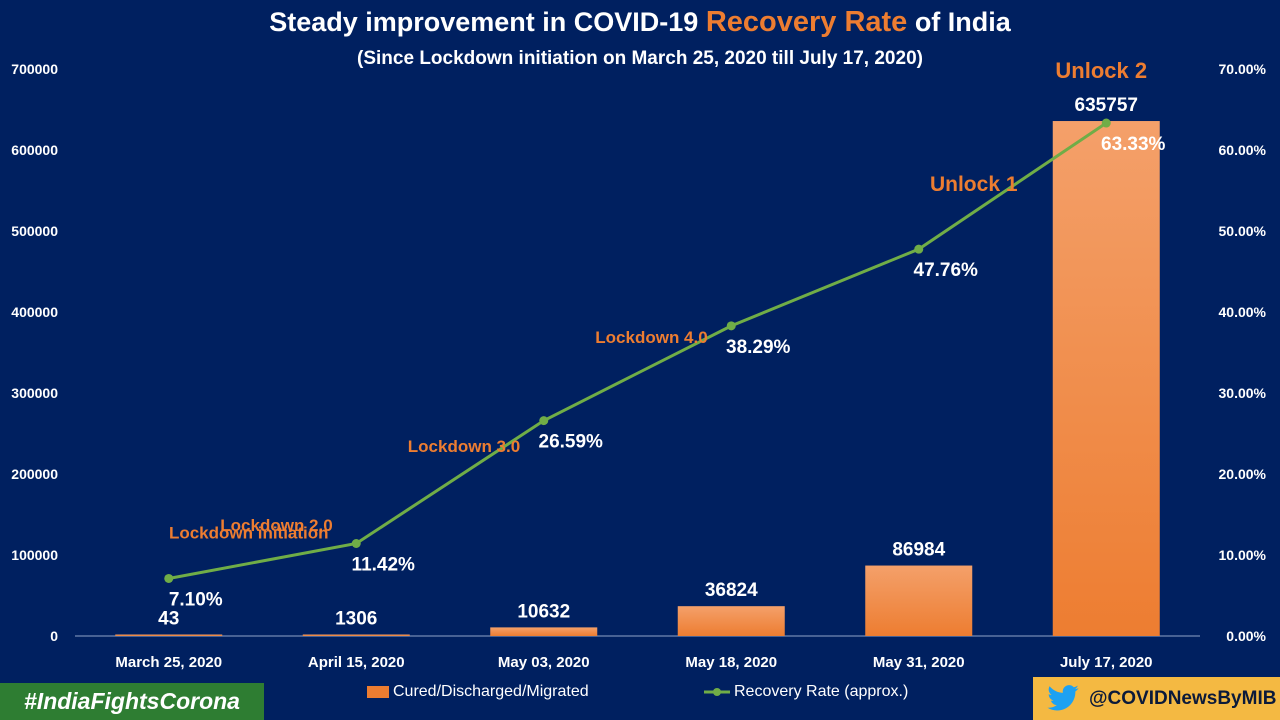  I want to click on phase-label: Unlock 1, so click(974, 184).